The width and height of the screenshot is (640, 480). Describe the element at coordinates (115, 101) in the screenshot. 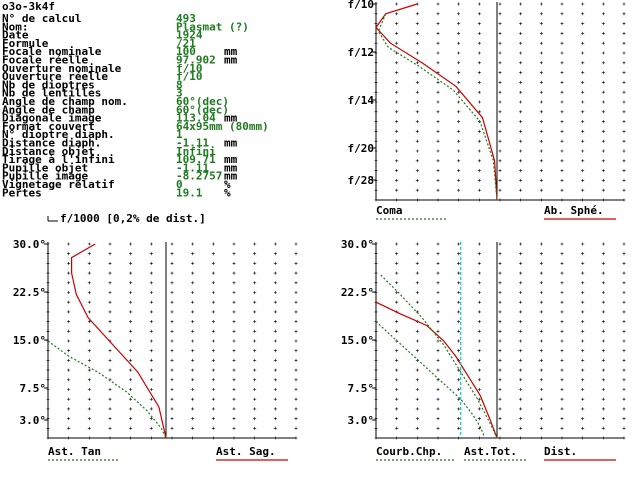

I see `spec-row: Angle de champ nom. 60°(dec)` at that location.